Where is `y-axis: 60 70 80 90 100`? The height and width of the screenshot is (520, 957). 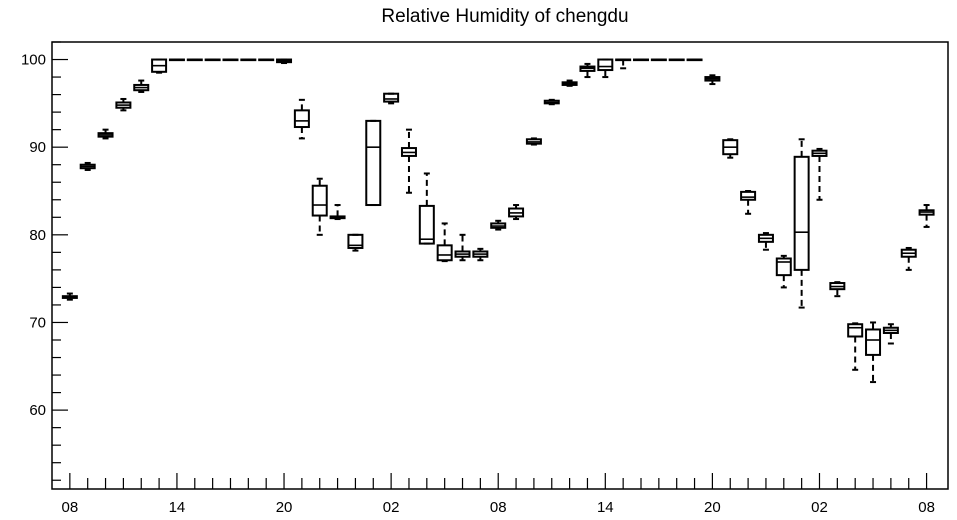 y-axis: 60 70 80 90 100 is located at coordinates (44, 261).